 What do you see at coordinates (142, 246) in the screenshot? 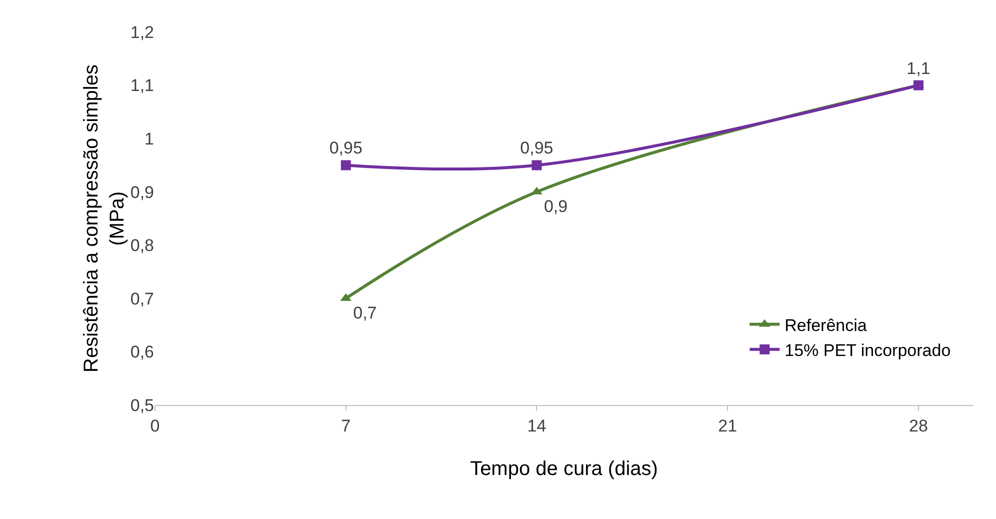
I see `y-tick-label: 0,8` at bounding box center [142, 246].